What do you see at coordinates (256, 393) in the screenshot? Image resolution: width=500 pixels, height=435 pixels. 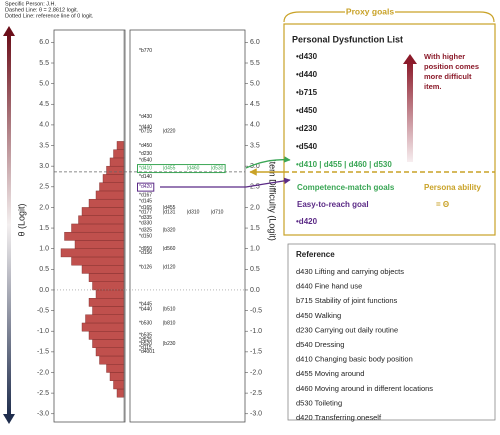 I see `y2-tick-label: -2.5` at bounding box center [256, 393].